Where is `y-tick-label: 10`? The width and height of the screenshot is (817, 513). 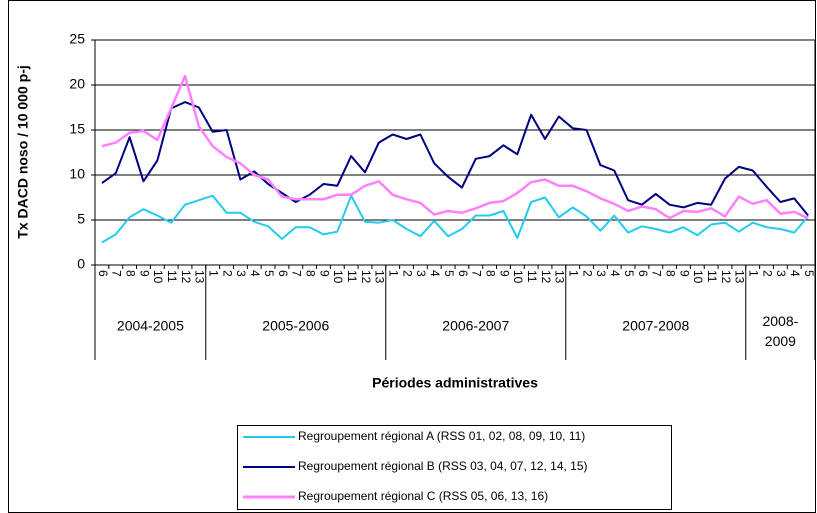 y-tick-label: 10 is located at coordinates (77, 174).